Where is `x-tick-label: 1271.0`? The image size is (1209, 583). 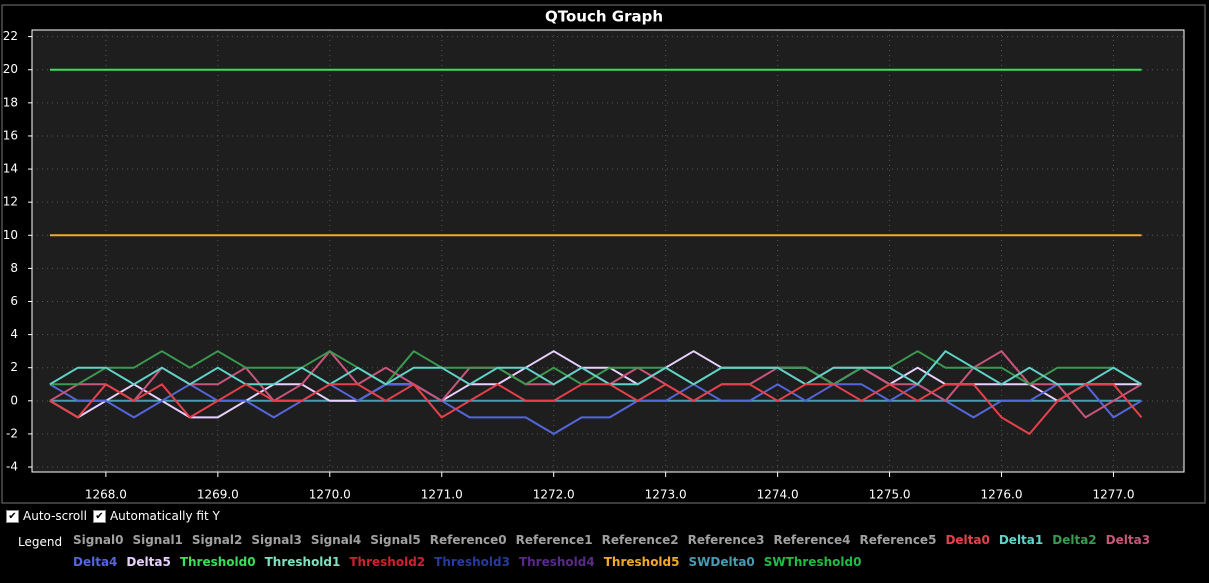 x-tick-label: 1271.0 is located at coordinates (442, 495).